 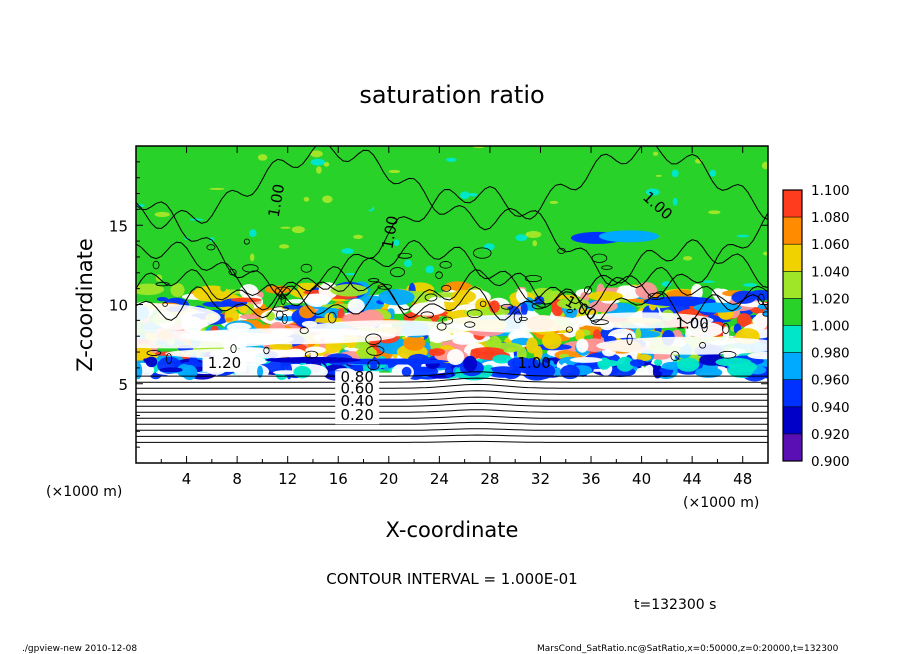 I want to click on x-tick-label: 16, so click(x=338, y=479).